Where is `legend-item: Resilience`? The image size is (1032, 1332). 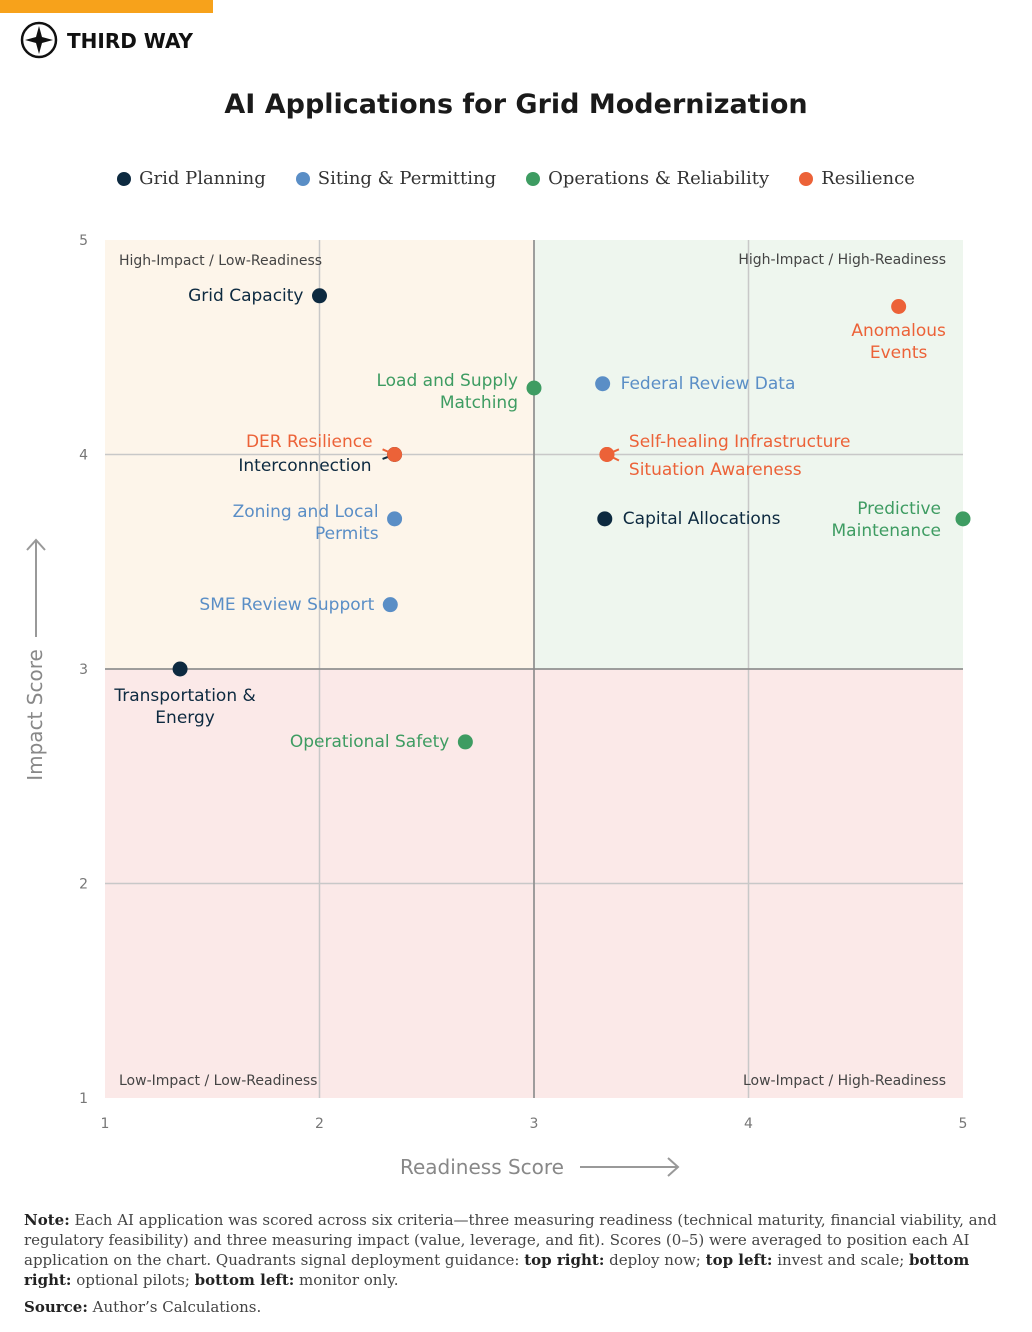
legend-item: Resilience is located at coordinates (857, 178).